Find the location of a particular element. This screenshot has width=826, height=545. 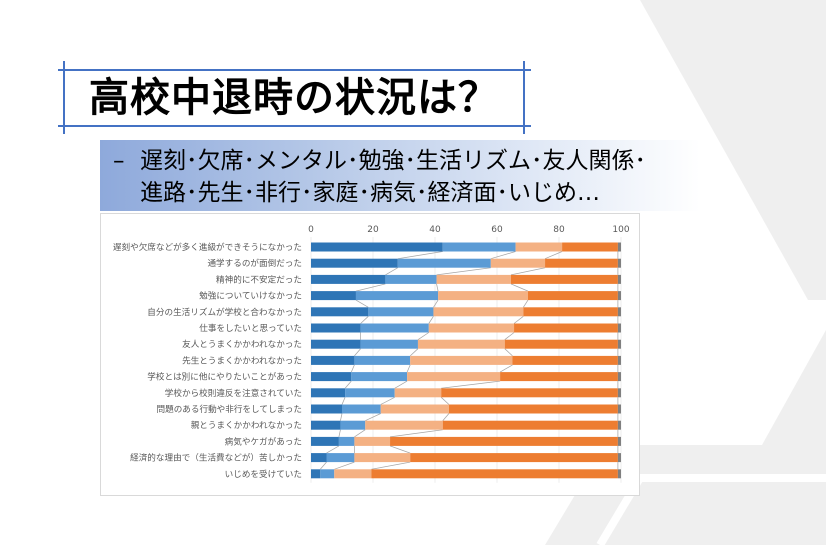

category-label: 先生とうまくかかわれなかった is located at coordinates (242, 360).